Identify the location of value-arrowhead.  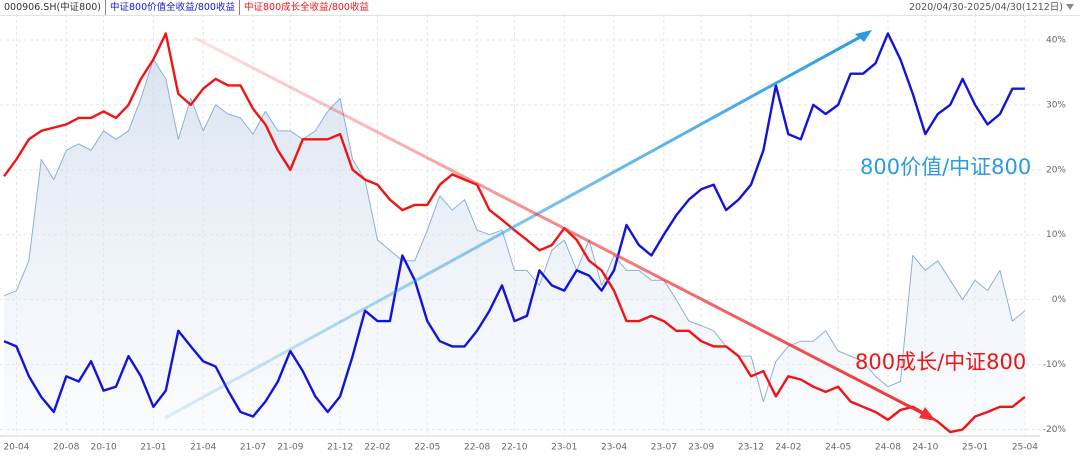
(863, 36).